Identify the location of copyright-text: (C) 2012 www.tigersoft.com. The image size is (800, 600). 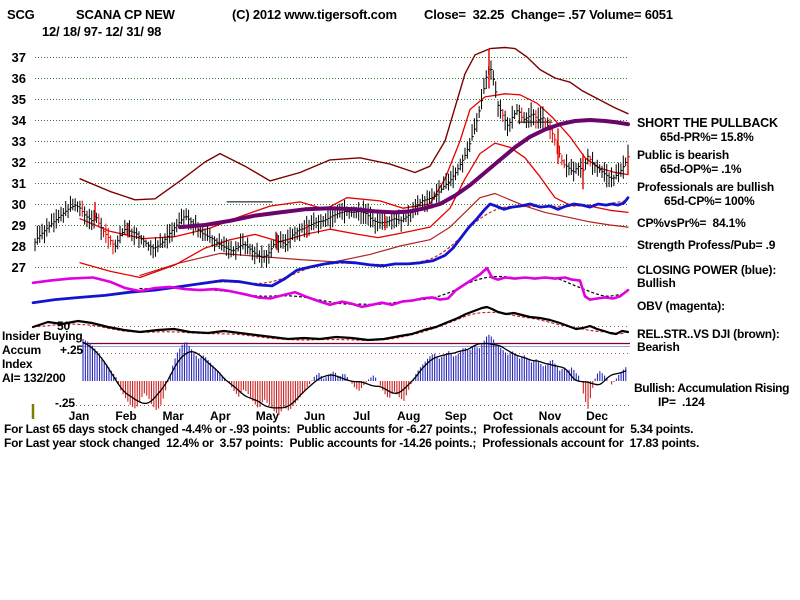
(314, 14).